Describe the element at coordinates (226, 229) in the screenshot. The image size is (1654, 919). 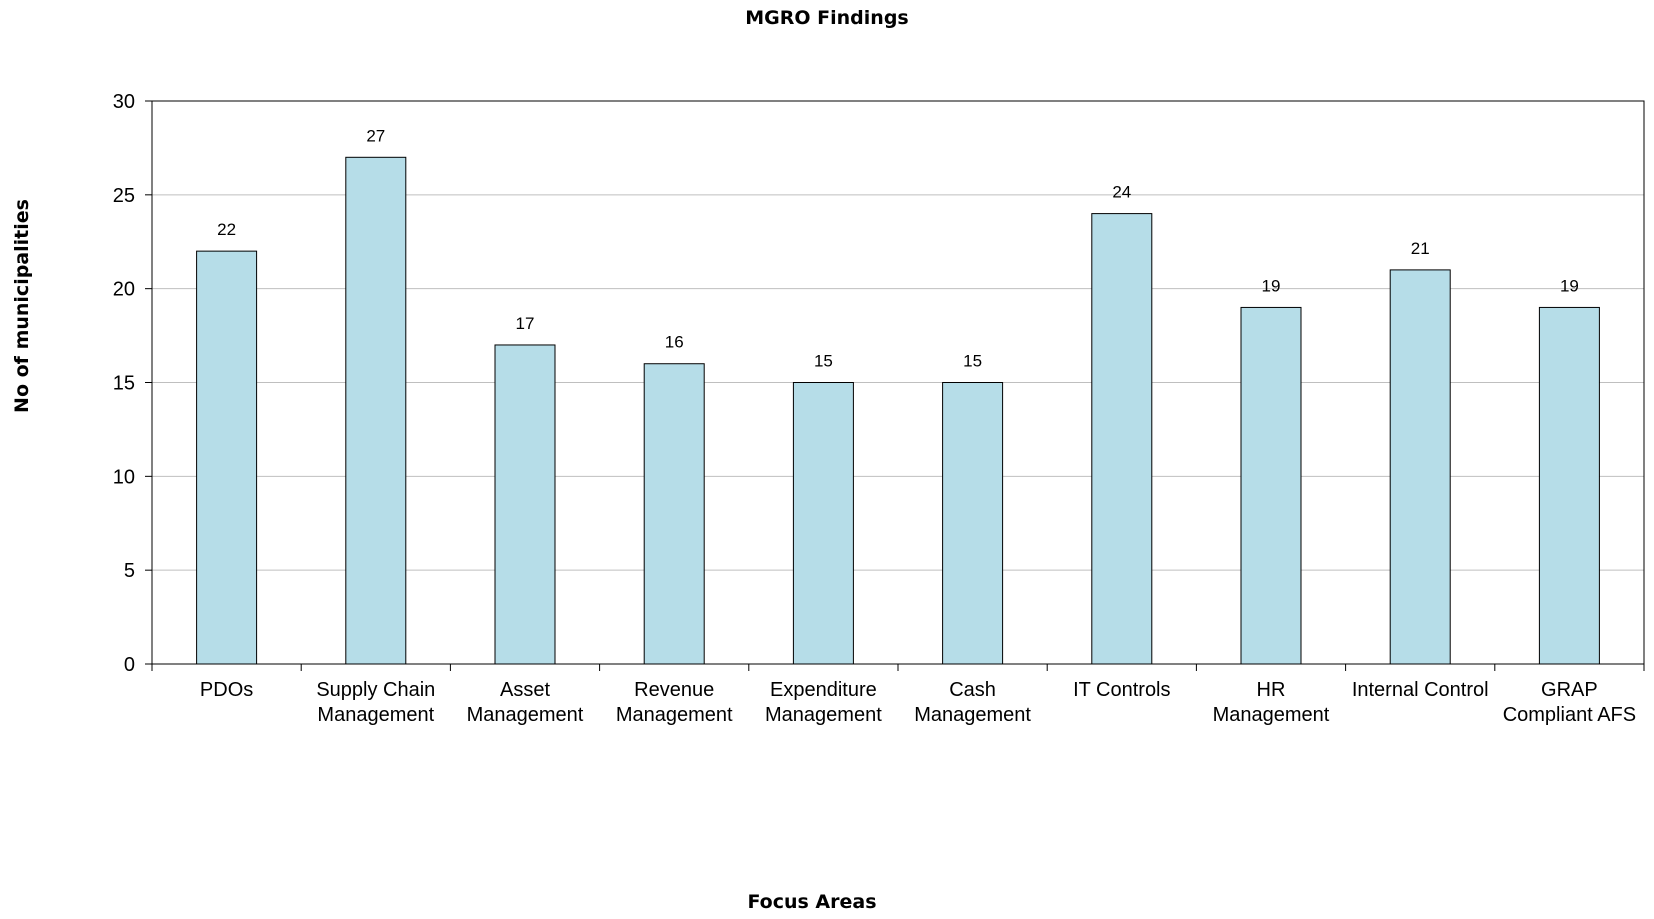
I see `data-label: 22` at that location.